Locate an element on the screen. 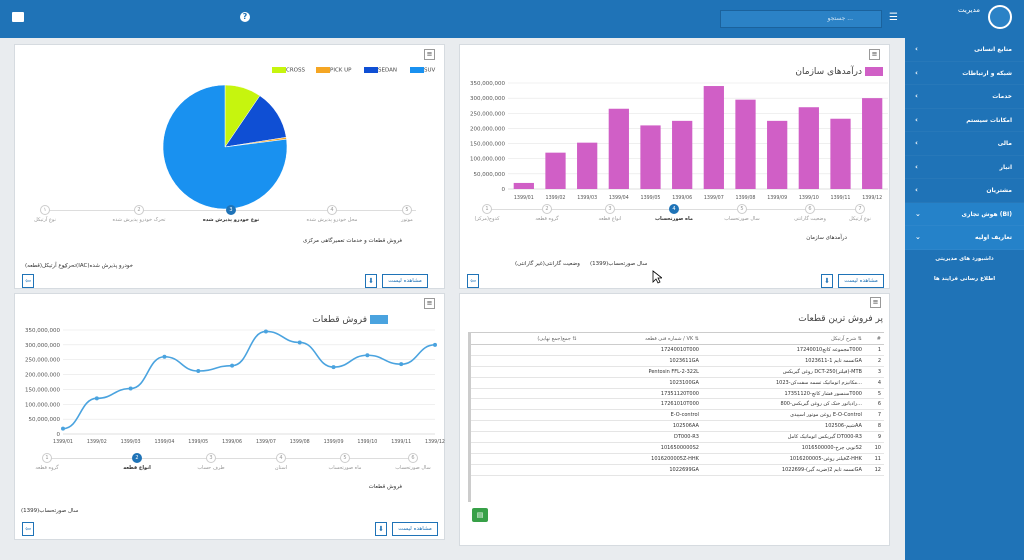 The height and width of the screenshot is (560, 1024). user-name: مدیریت is located at coordinates (969, 10).